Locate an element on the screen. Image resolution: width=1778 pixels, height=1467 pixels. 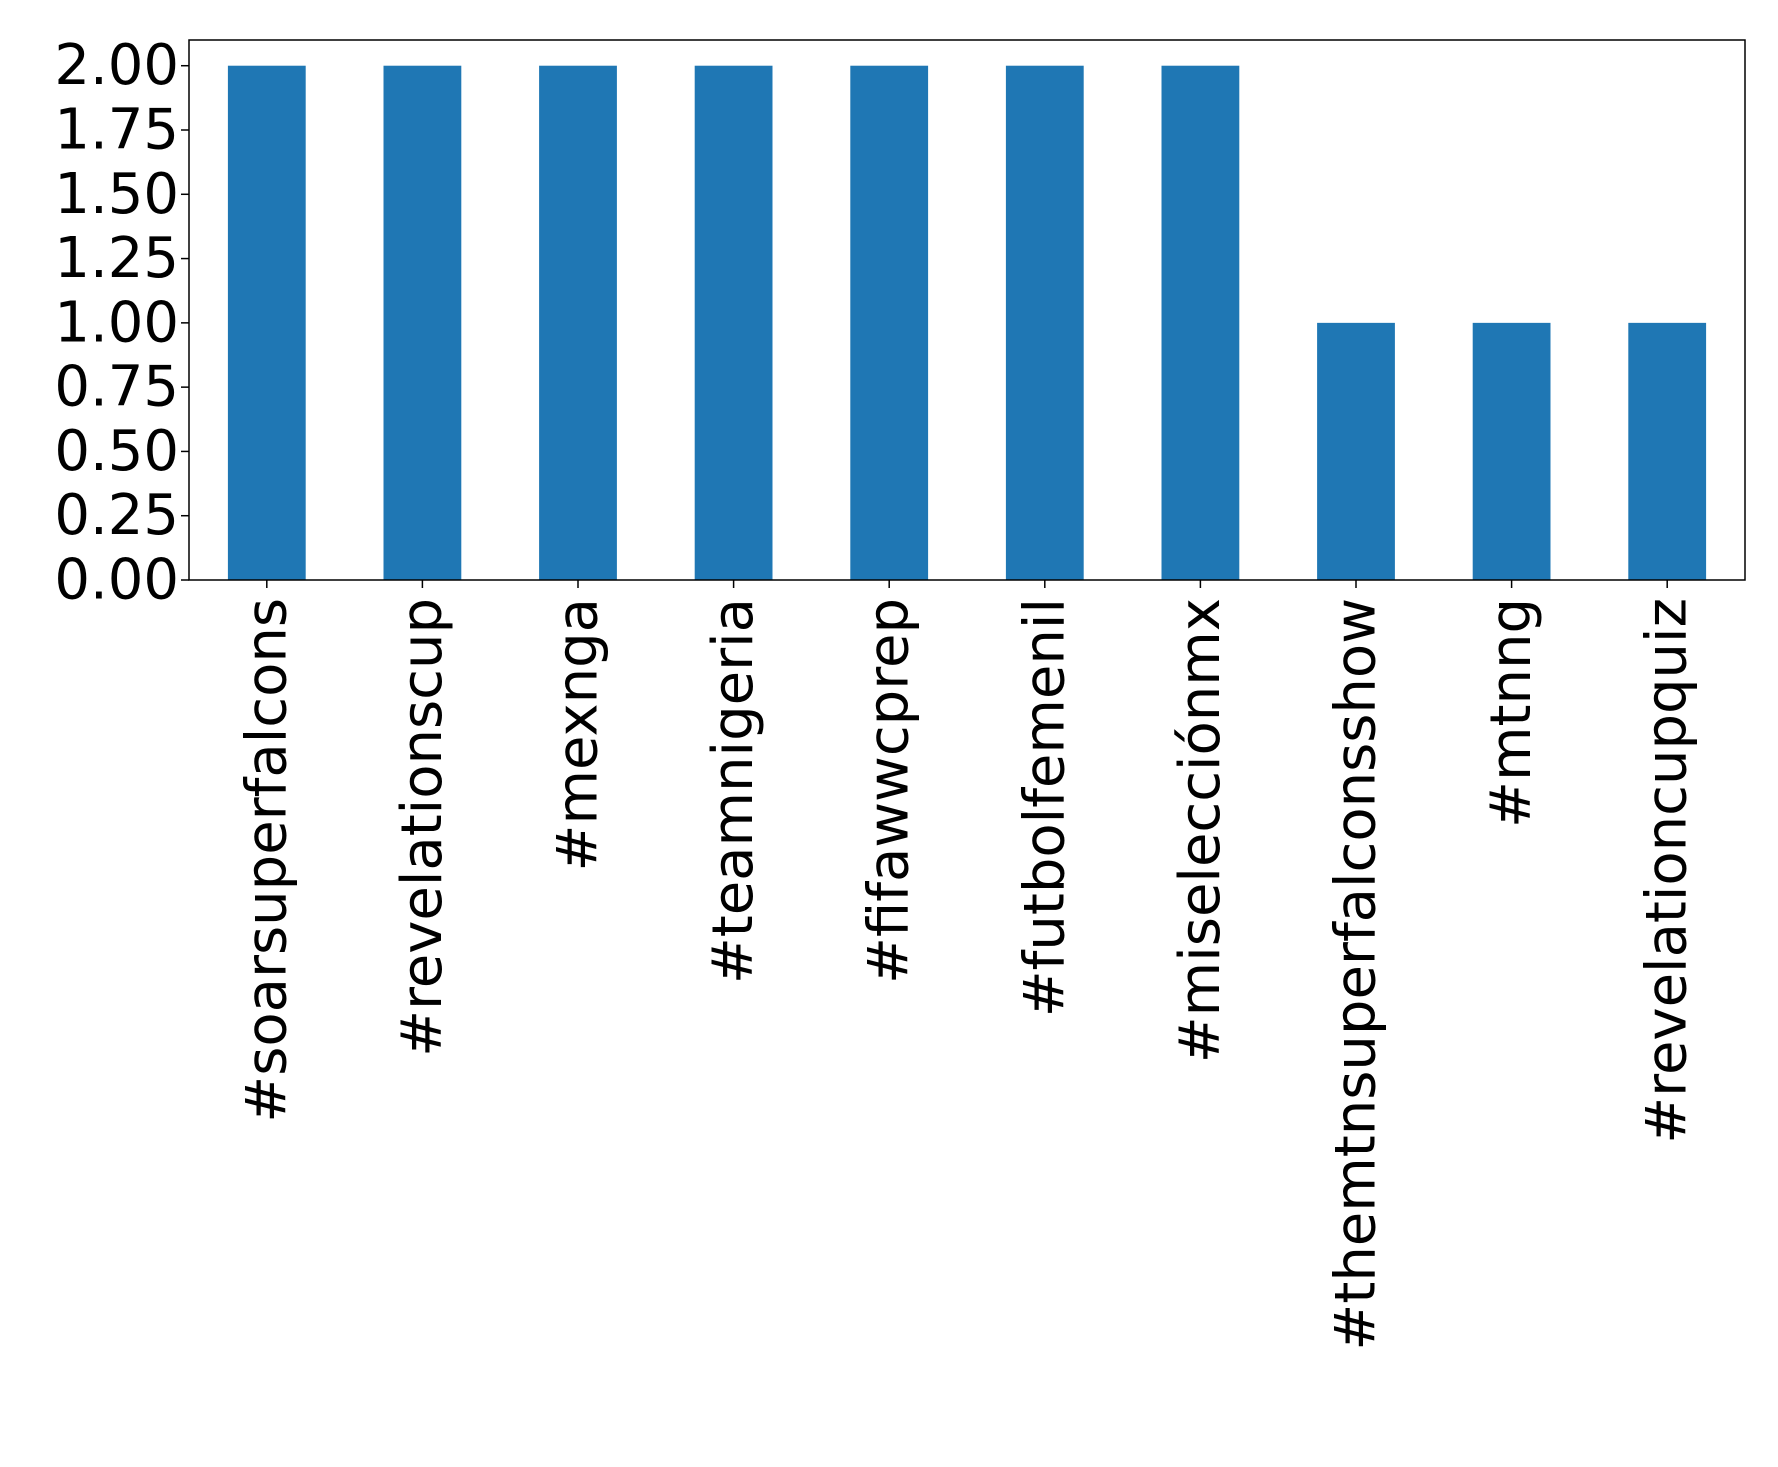
x-tick-label-4: #fifawwcprep is located at coordinates (889, 791).